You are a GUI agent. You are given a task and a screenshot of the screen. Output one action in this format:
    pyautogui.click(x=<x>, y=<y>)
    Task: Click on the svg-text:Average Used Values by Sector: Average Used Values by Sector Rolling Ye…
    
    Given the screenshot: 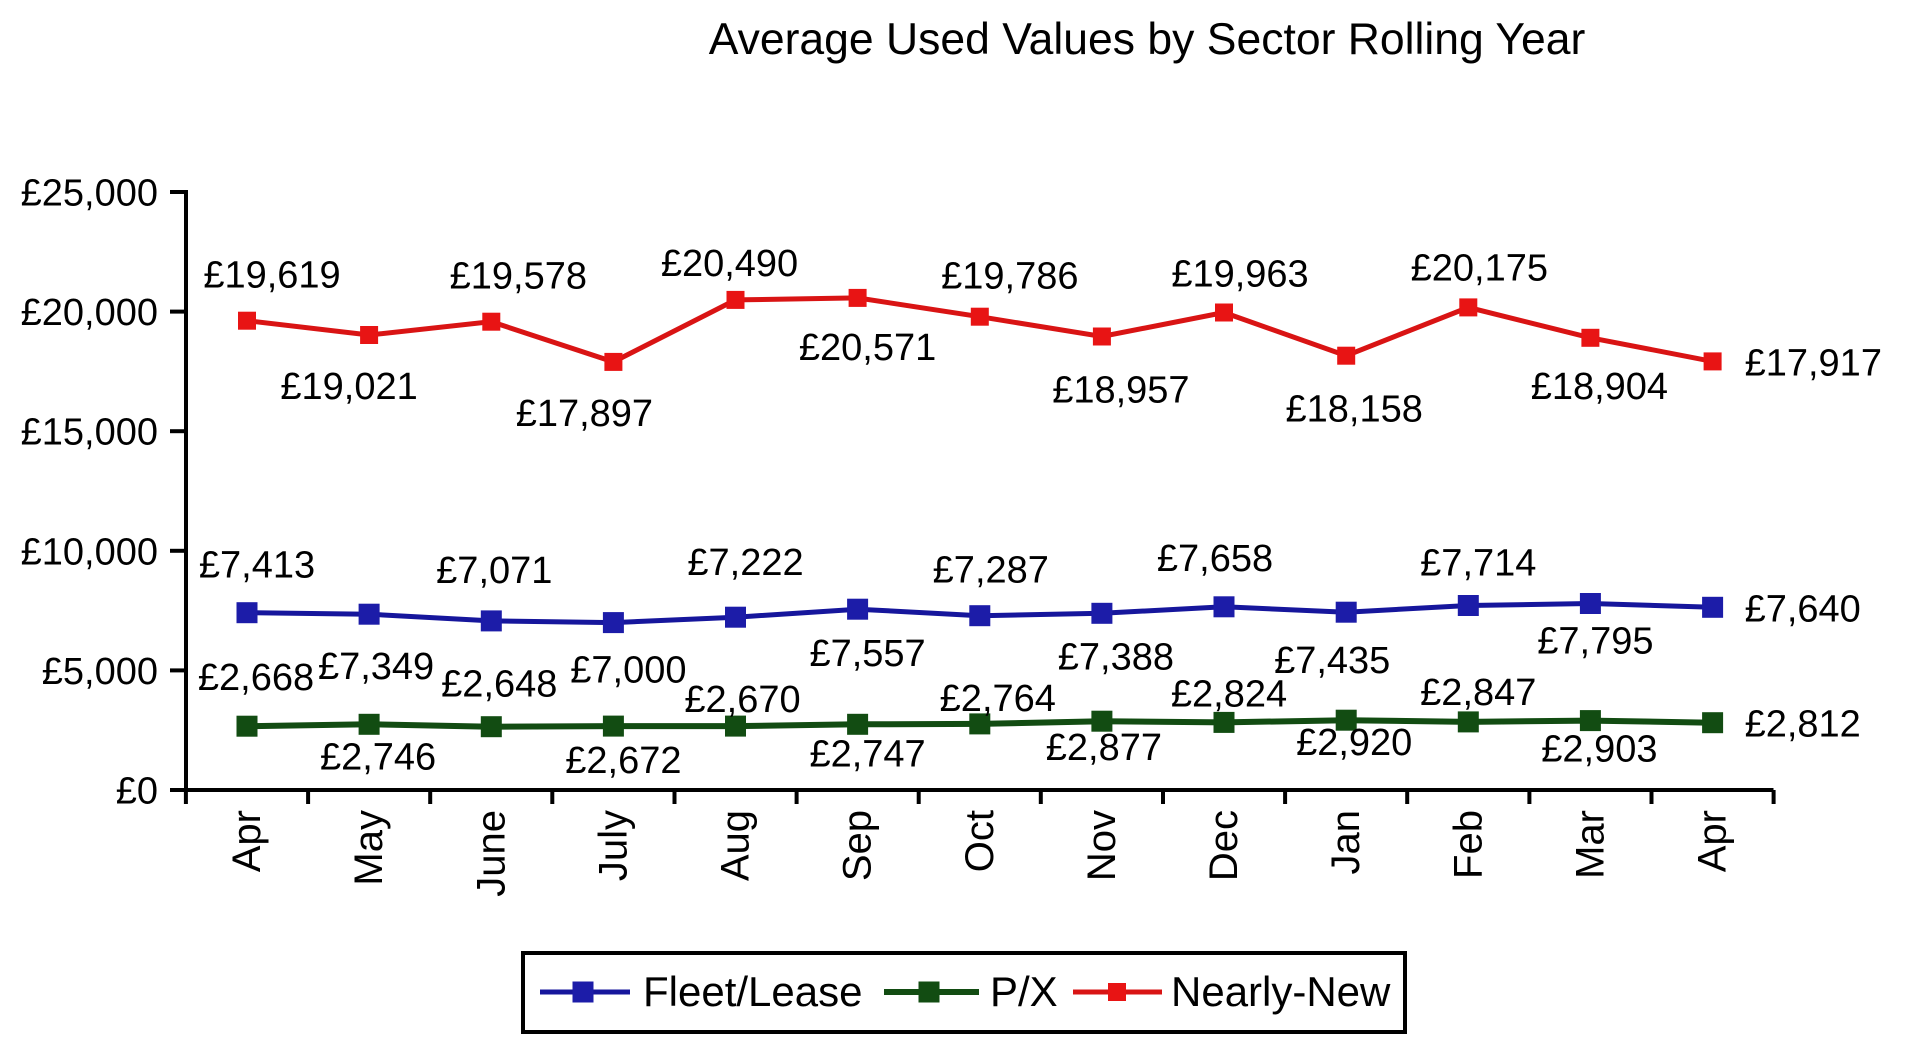 What is the action you would take?
    pyautogui.click(x=1147, y=39)
    